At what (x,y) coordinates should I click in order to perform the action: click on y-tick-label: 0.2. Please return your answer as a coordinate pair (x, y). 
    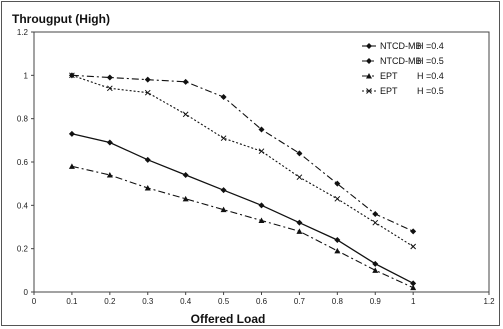
    Looking at the image, I should click on (23, 249).